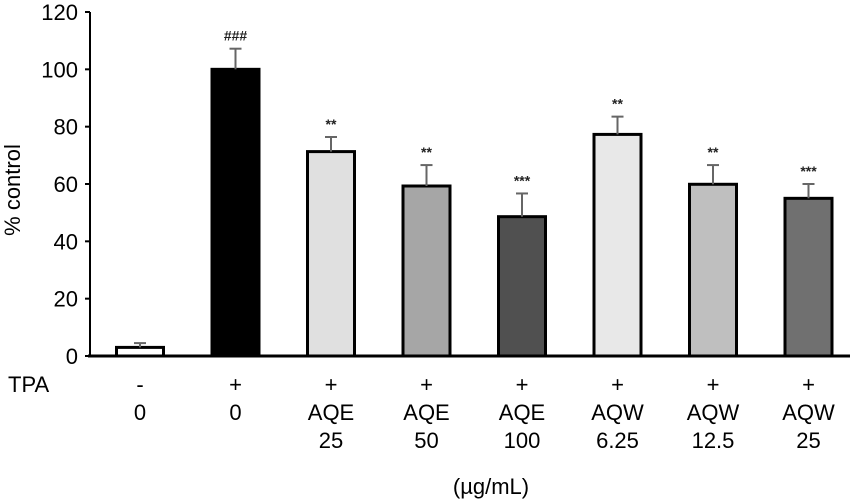  What do you see at coordinates (713, 440) in the screenshot?
I see `category-dose-label: 12.5` at bounding box center [713, 440].